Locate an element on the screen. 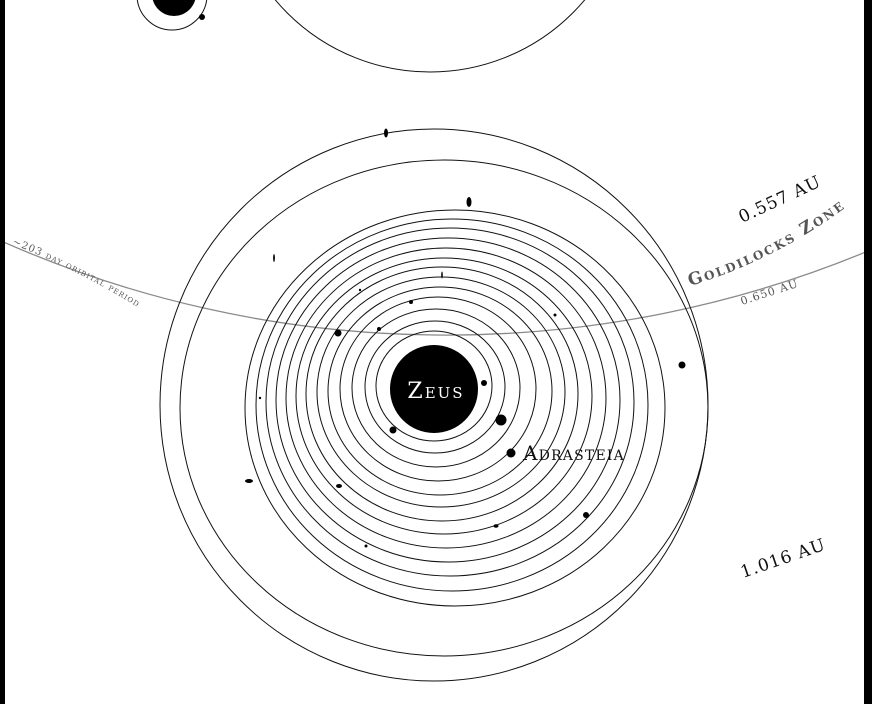  star-name: Zeus is located at coordinates (435, 391).